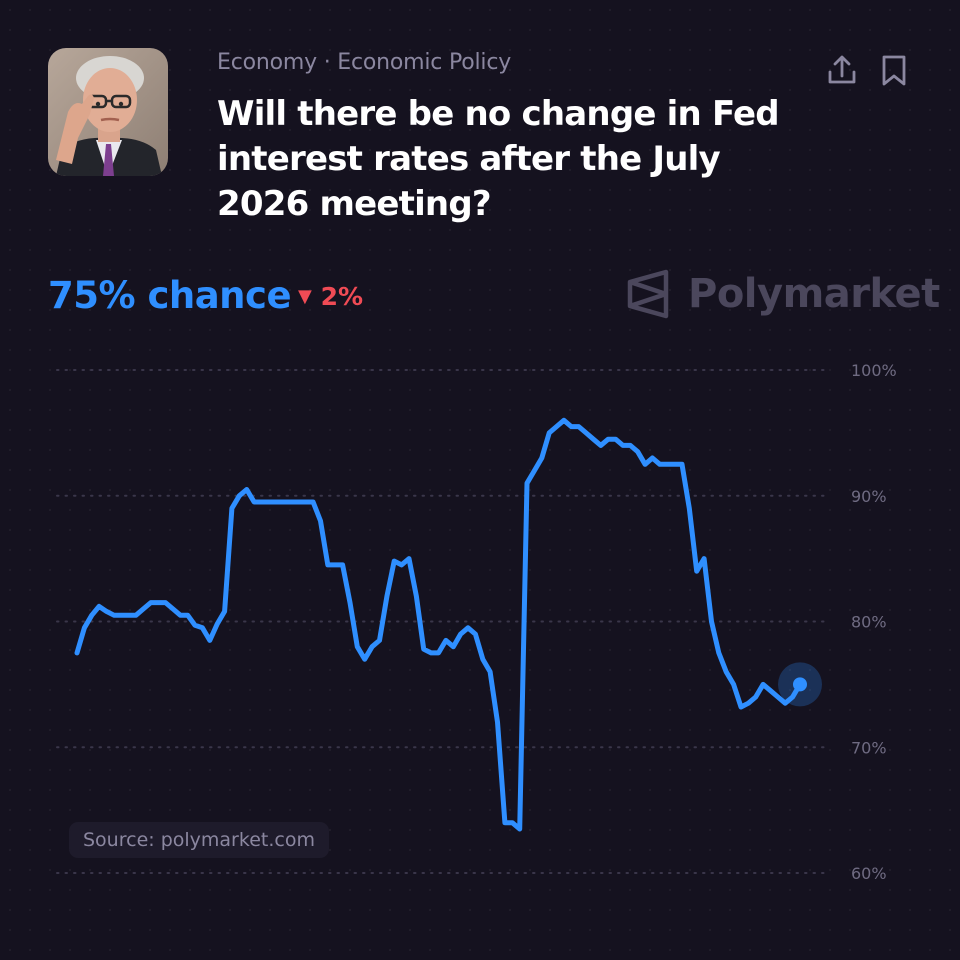 The height and width of the screenshot is (960, 960). What do you see at coordinates (894, 70) in the screenshot?
I see `bookmark-icon` at bounding box center [894, 70].